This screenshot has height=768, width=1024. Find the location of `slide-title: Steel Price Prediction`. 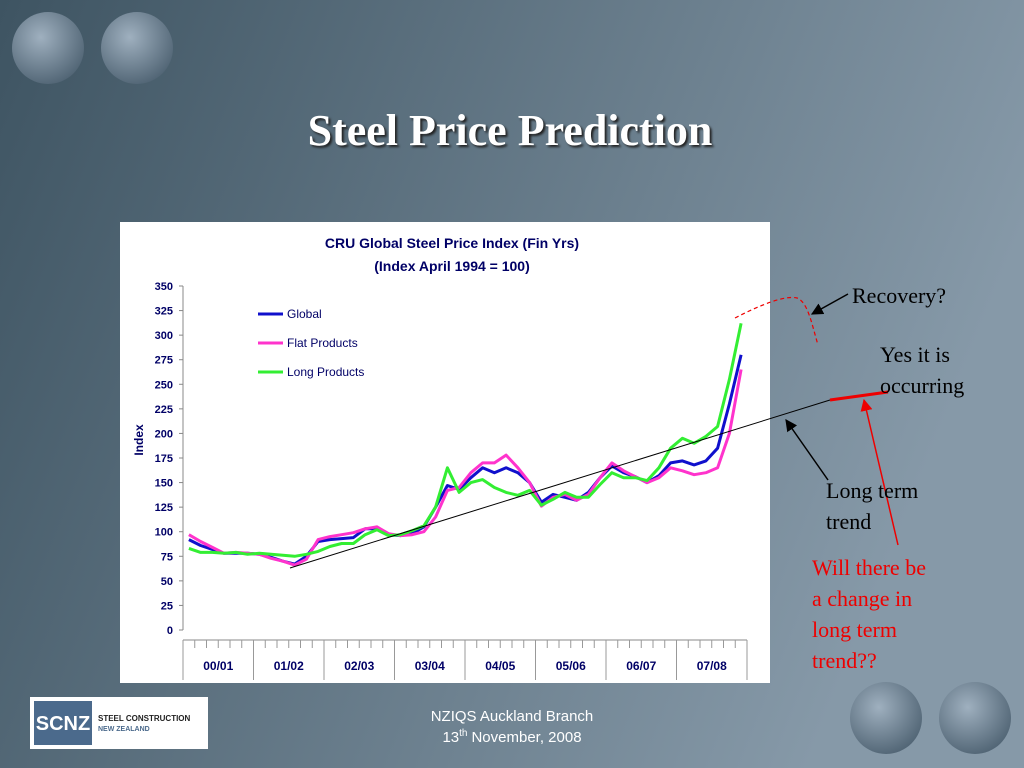

slide-title: Steel Price Prediction is located at coordinates (510, 130).